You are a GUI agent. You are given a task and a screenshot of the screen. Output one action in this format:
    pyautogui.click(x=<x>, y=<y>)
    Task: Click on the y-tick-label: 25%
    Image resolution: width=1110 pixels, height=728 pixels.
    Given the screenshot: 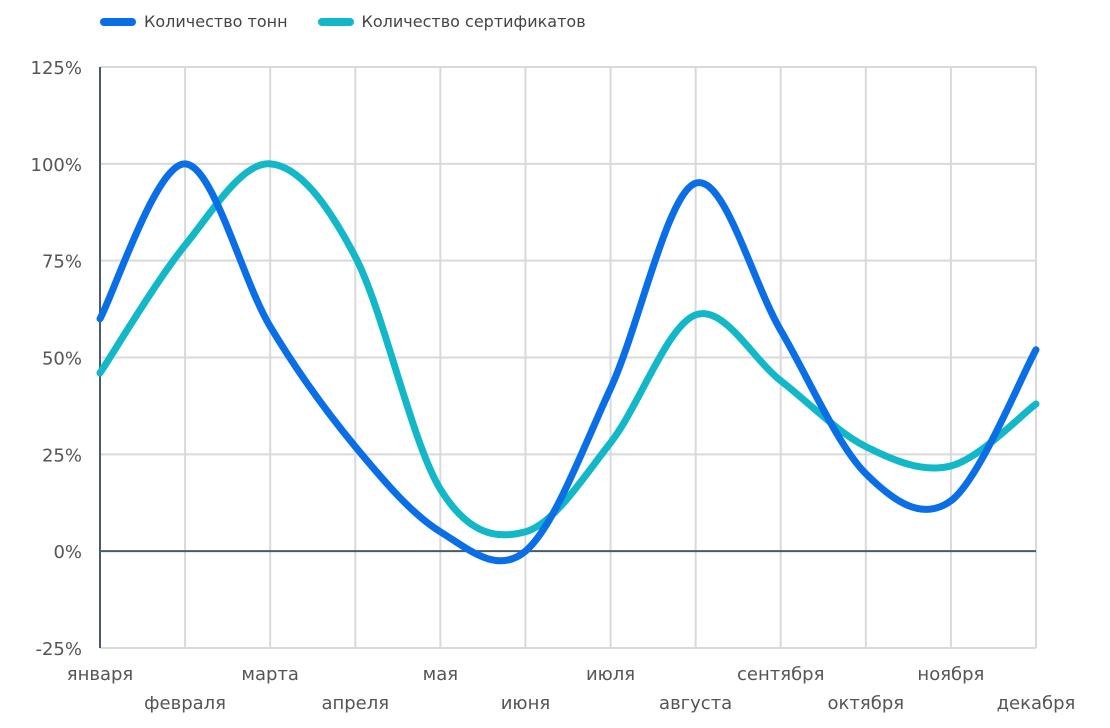 What is the action you would take?
    pyautogui.click(x=62, y=455)
    